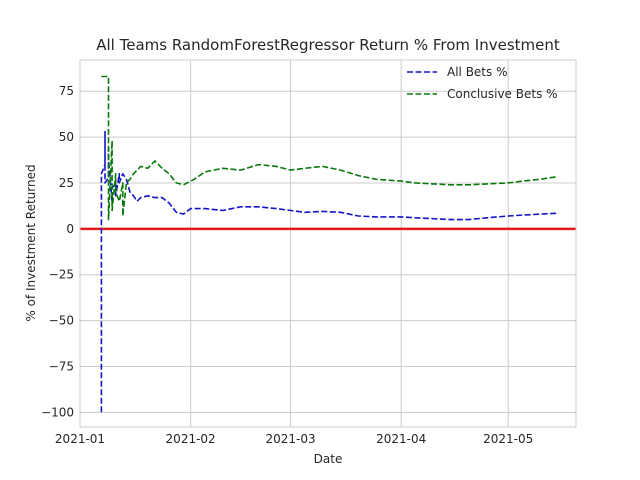 The height and width of the screenshot is (480, 640). Describe the element at coordinates (66, 91) in the screenshot. I see `y-tick-label: 75` at that location.